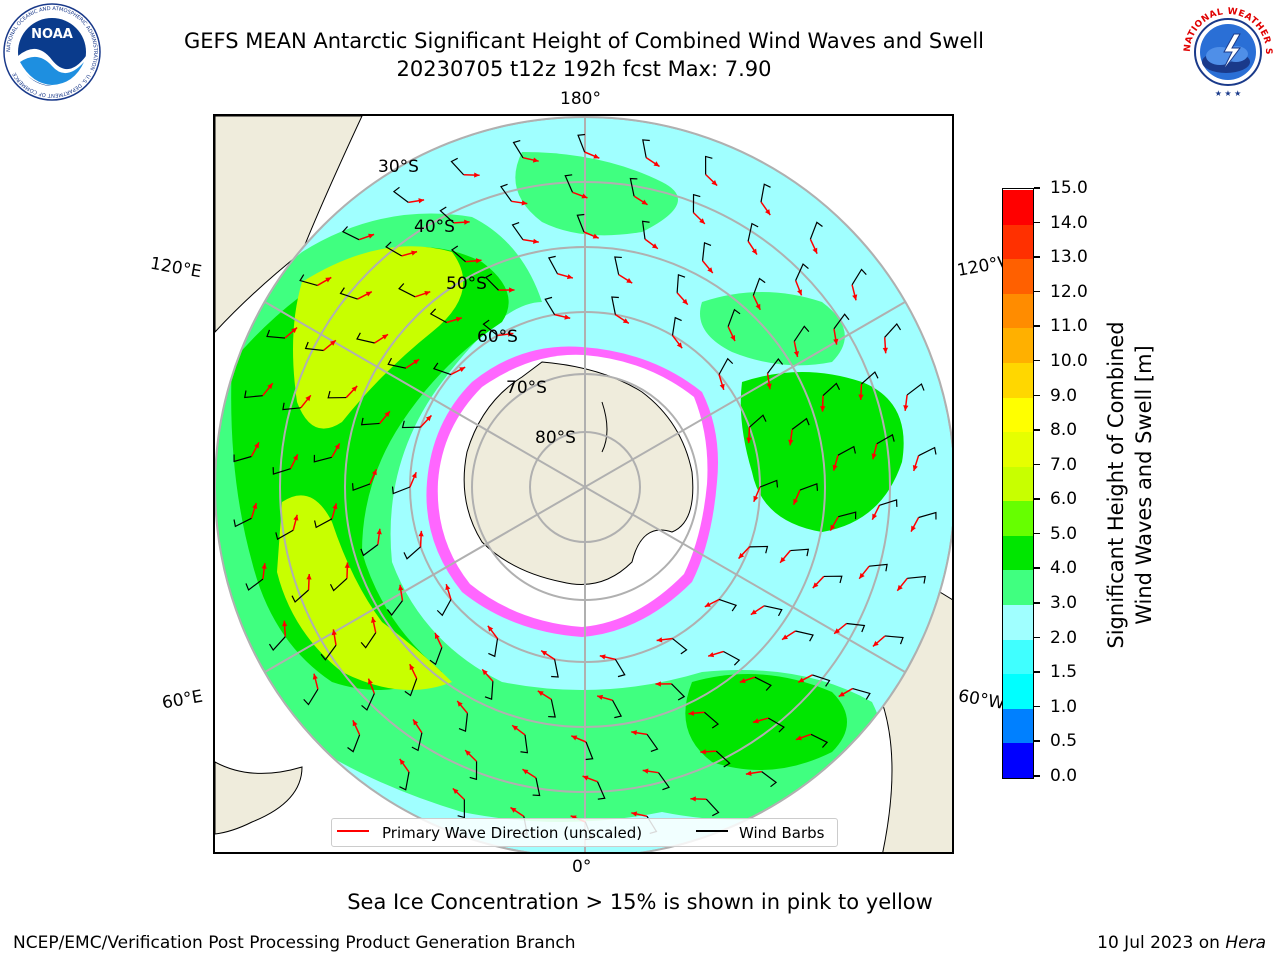  I want to click on colorbar-tick-label: 1.0, so click(1055, 707).